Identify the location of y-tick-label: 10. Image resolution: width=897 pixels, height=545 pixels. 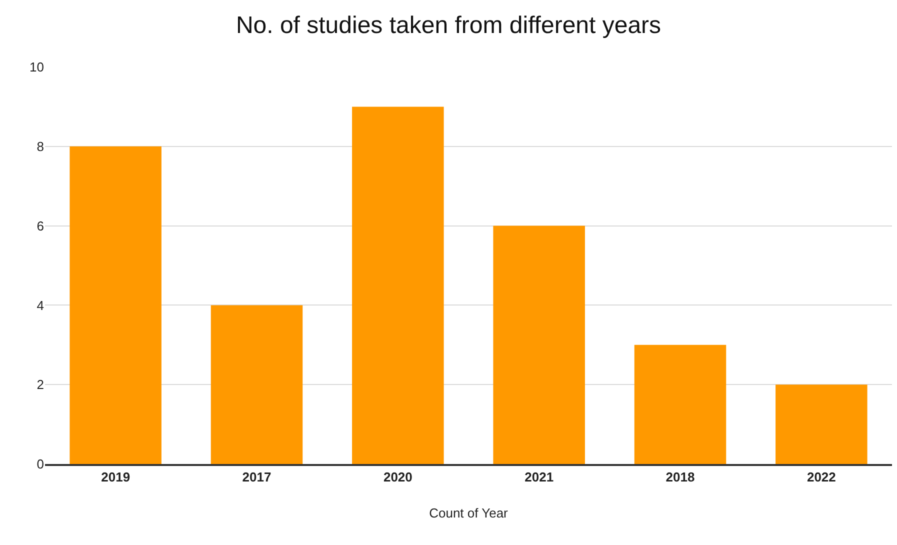
(37, 67).